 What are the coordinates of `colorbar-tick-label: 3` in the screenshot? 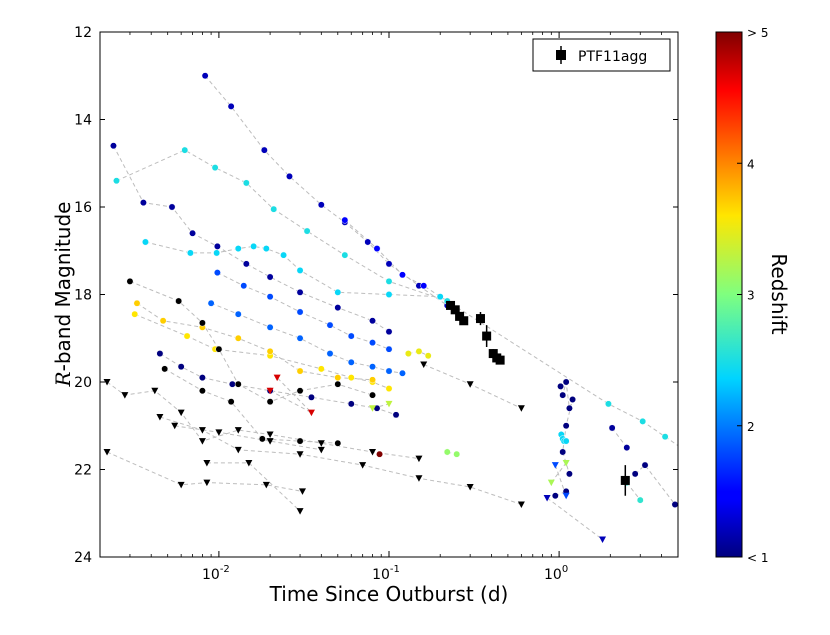 It's located at (751, 296).